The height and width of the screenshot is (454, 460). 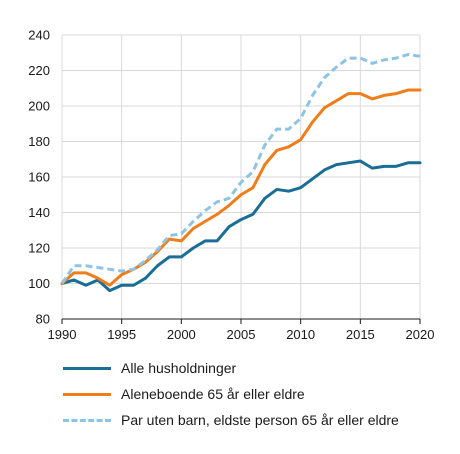 What do you see at coordinates (241, 334) in the screenshot?
I see `x-tick-label: 2005` at bounding box center [241, 334].